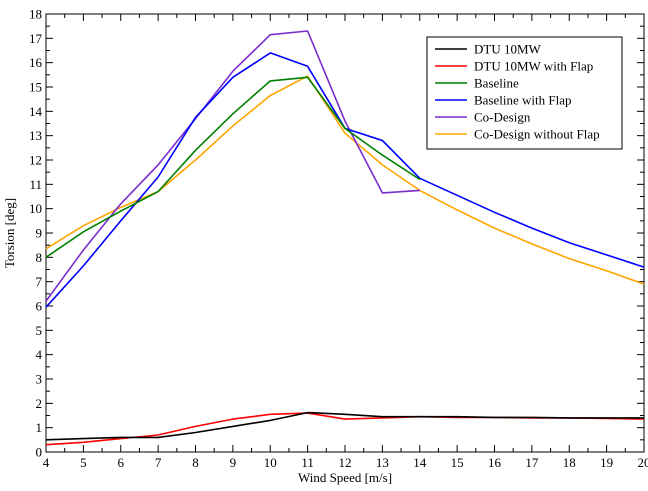  What do you see at coordinates (39, 233) in the screenshot?
I see `y-tick-label: 9` at bounding box center [39, 233].